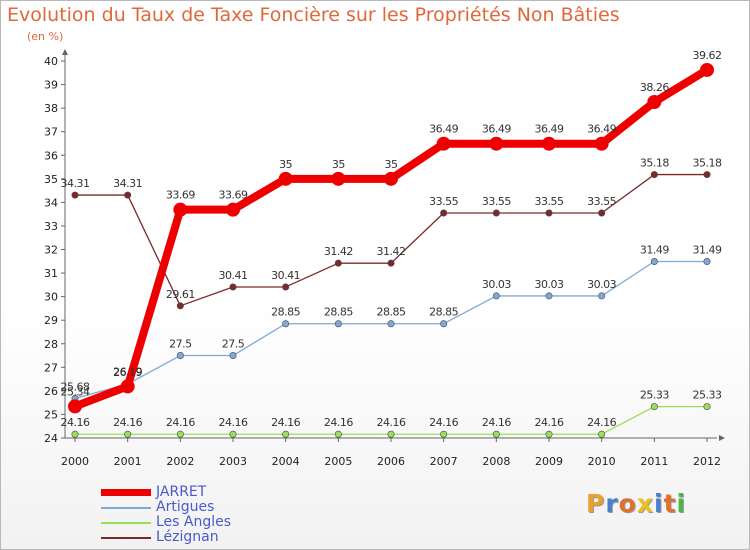  What do you see at coordinates (51, 85) in the screenshot?
I see `y-tick-label: 39` at bounding box center [51, 85].